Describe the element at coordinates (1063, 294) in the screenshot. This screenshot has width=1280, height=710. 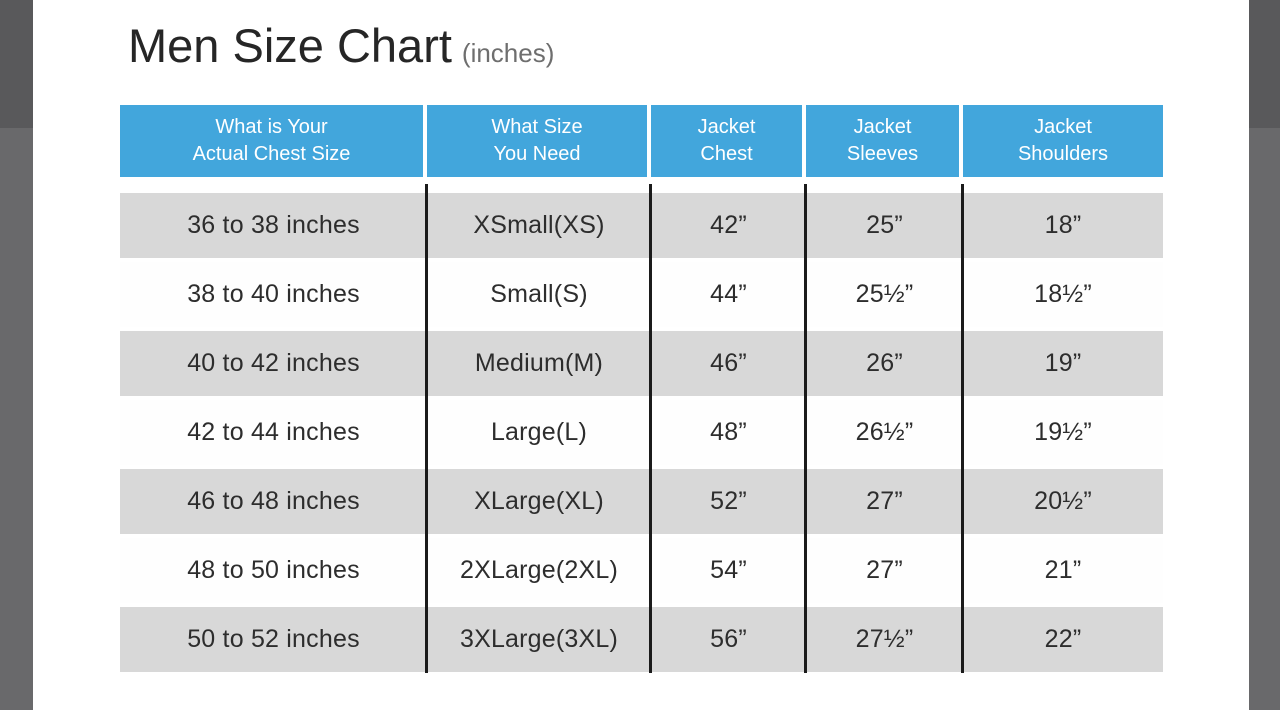
I see `table-cell: 18½”` at that location.